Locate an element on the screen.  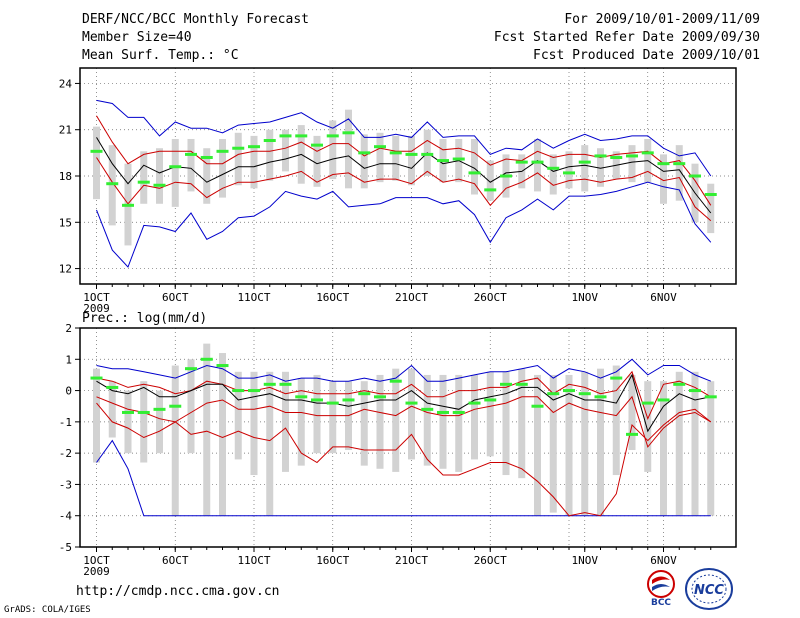
temp-line-upper is located at coordinates (404, 160).